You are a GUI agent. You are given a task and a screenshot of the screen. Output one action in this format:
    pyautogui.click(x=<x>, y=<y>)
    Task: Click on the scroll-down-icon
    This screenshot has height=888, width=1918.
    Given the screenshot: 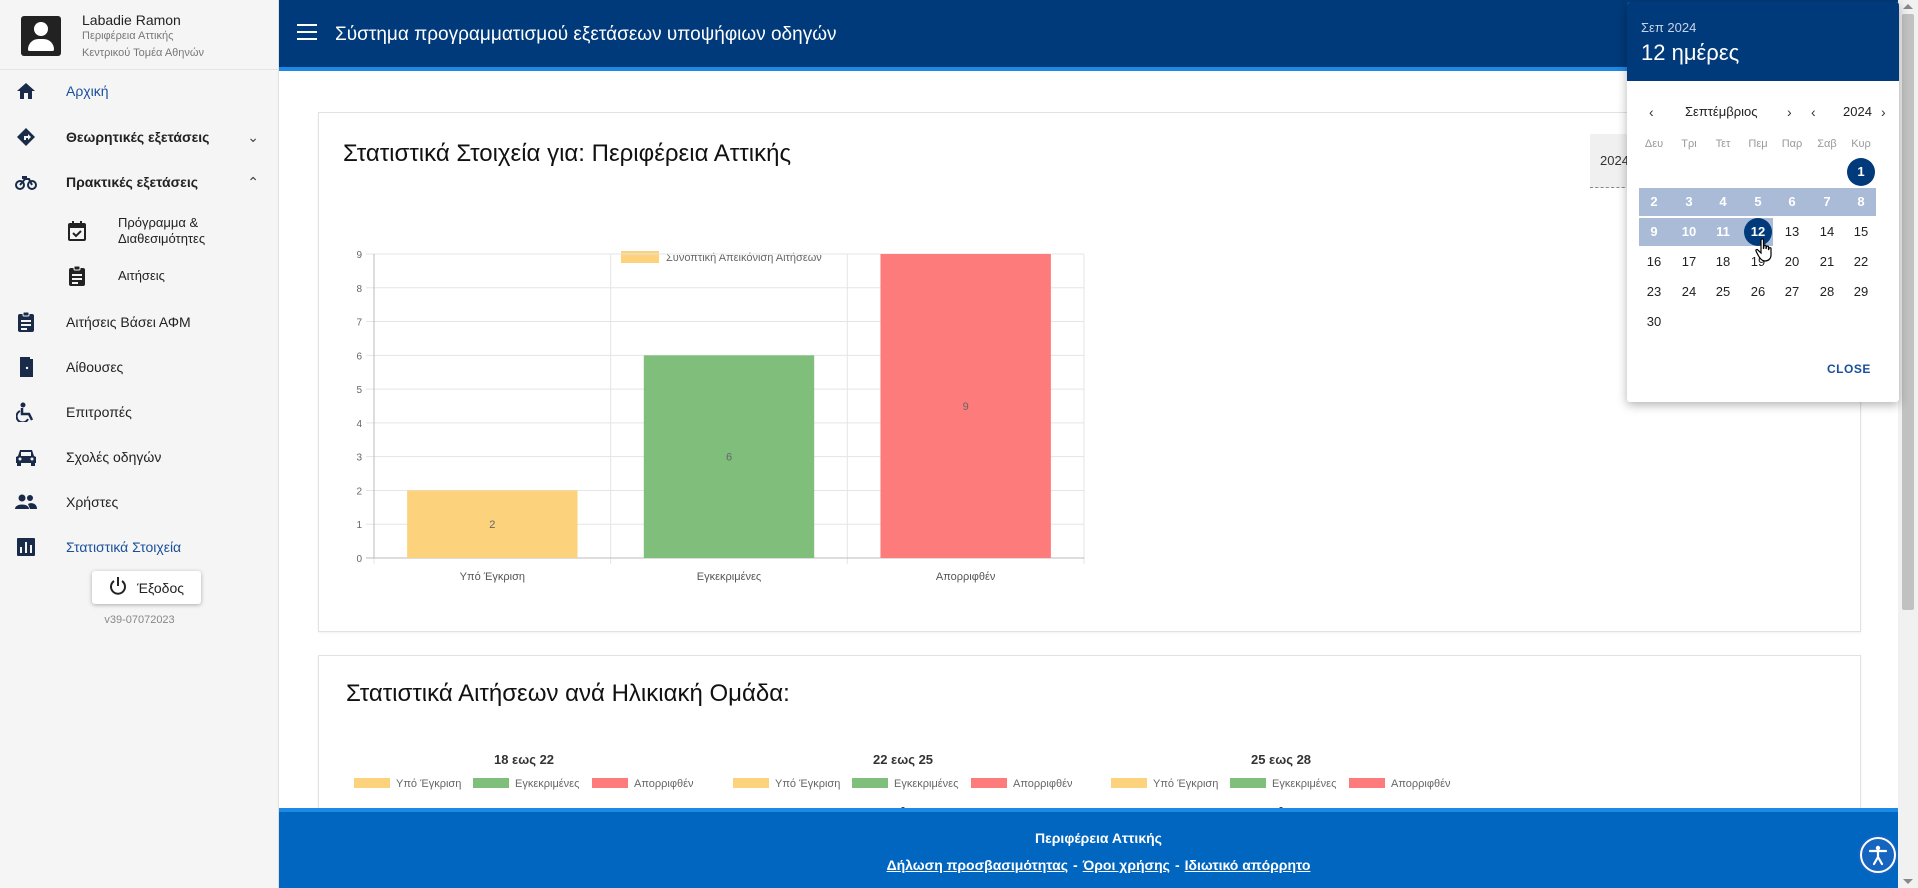 What is the action you would take?
    pyautogui.click(x=1908, y=881)
    